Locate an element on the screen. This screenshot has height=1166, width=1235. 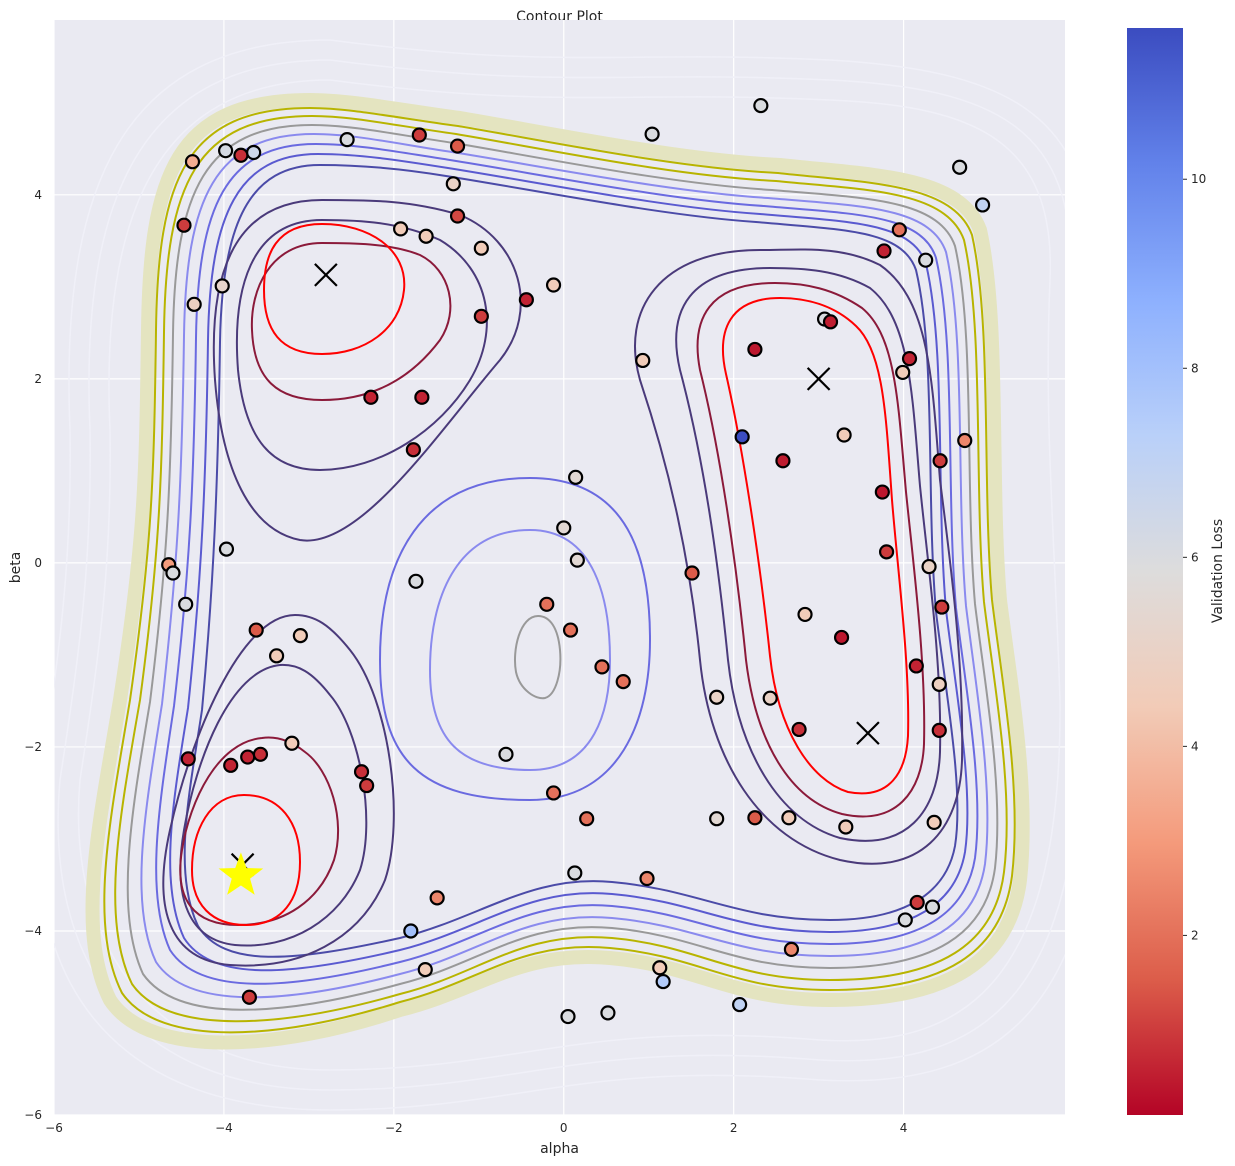
colorbar-gradient is located at coordinates (1155, 571).